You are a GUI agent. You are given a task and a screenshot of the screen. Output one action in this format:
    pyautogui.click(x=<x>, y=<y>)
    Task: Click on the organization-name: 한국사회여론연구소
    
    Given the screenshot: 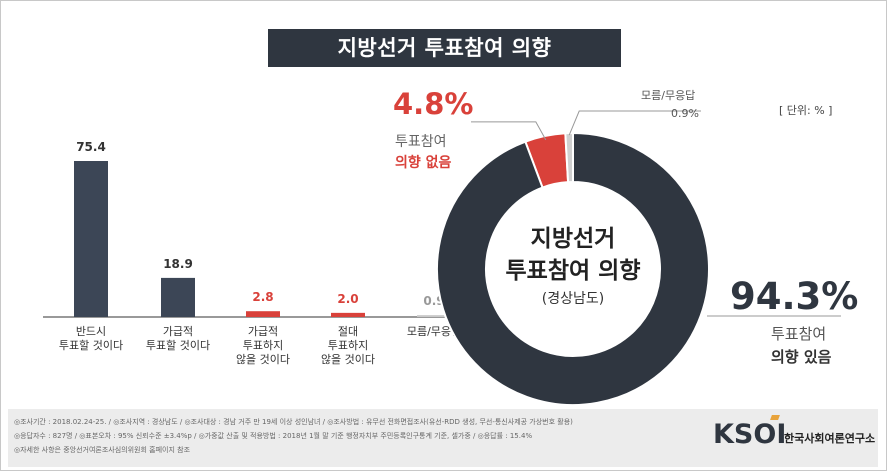 What is the action you would take?
    pyautogui.click(x=830, y=438)
    